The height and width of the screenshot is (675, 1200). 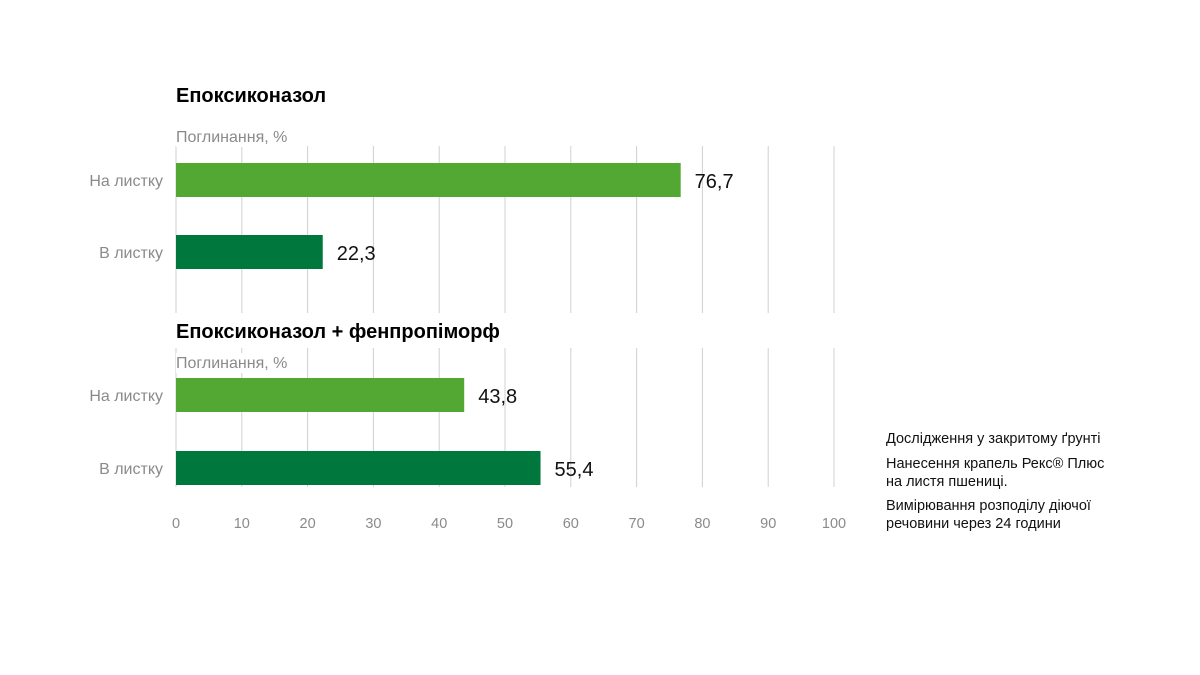 I want to click on chart-title: Епоксиконазол, so click(x=251, y=96).